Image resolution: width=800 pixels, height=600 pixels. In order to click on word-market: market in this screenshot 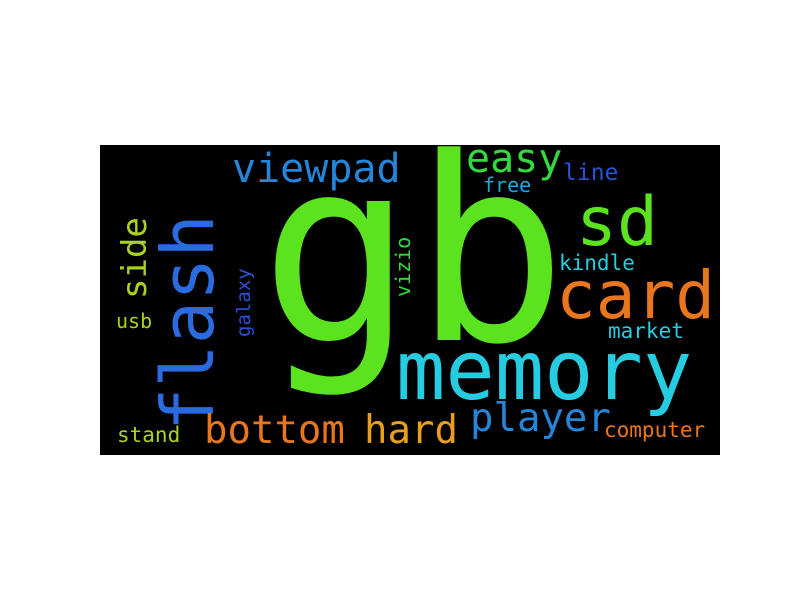, I will do `click(646, 331)`.